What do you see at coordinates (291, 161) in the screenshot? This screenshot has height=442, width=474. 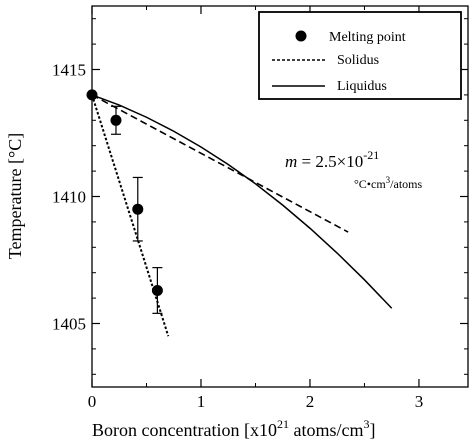 I see `slope-m-label: m` at bounding box center [291, 161].